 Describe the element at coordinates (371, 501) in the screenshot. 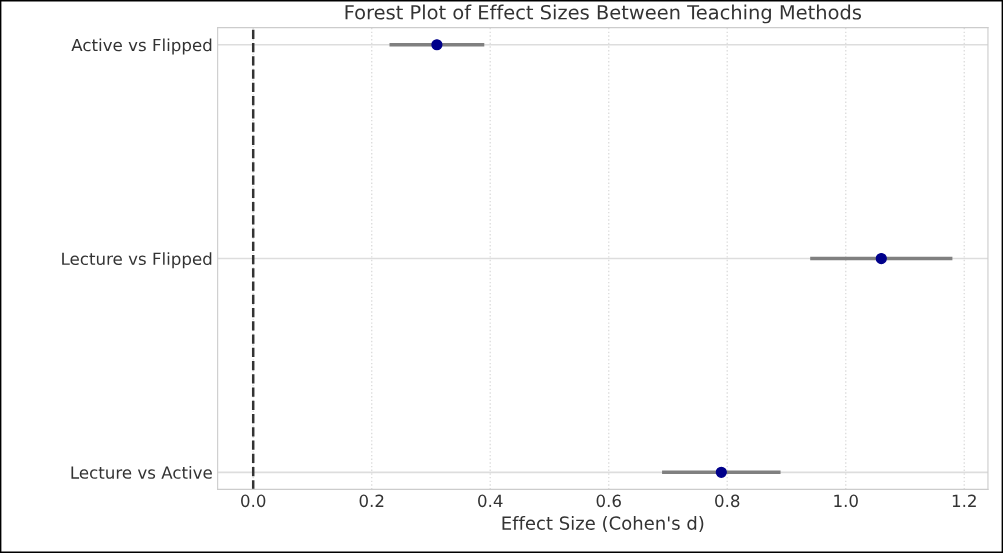

I see `x-tick-label: 0.2` at that location.